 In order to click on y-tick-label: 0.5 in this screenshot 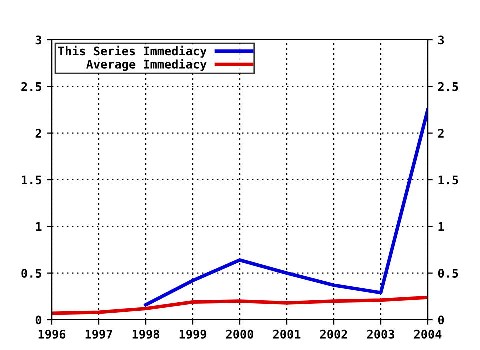, I will do `click(32, 273)`.